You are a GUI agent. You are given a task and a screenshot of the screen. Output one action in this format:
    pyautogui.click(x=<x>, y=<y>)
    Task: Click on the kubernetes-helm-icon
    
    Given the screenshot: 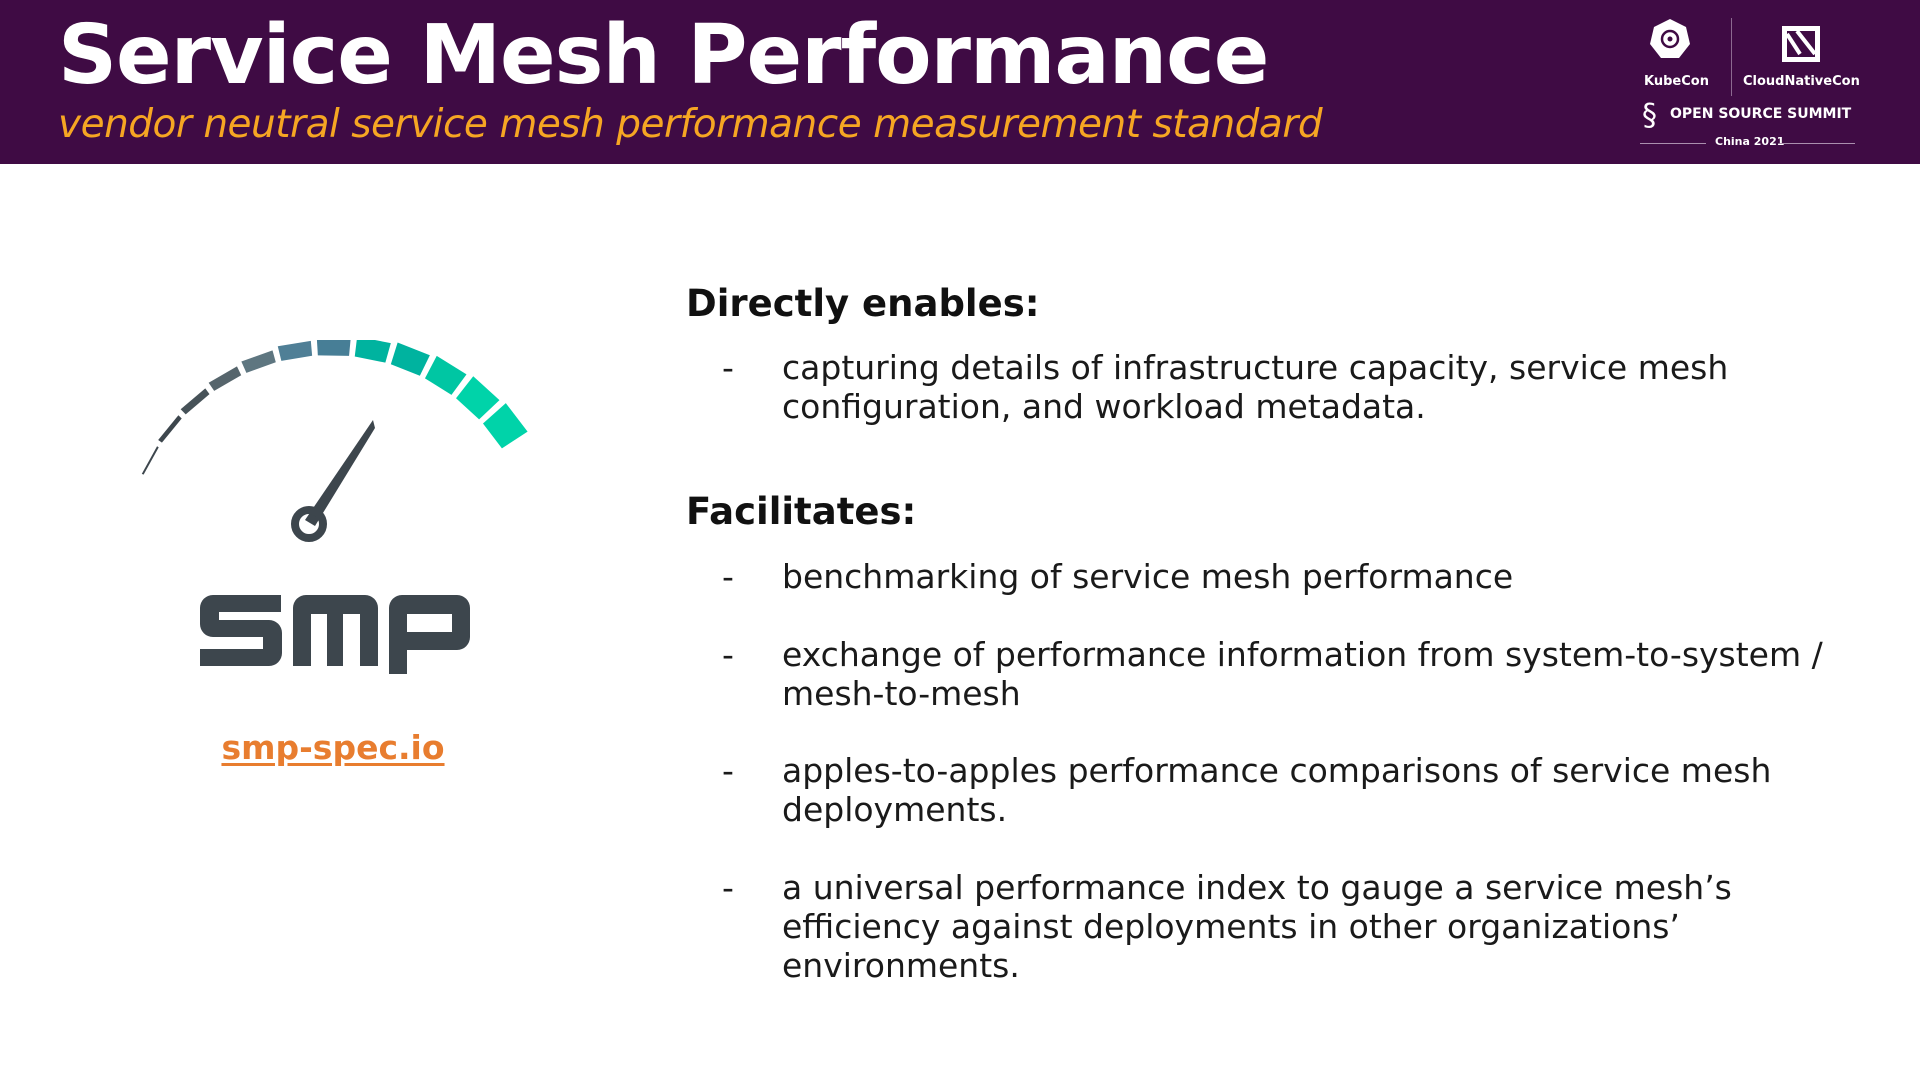 What is the action you would take?
    pyautogui.click(x=1670, y=38)
    